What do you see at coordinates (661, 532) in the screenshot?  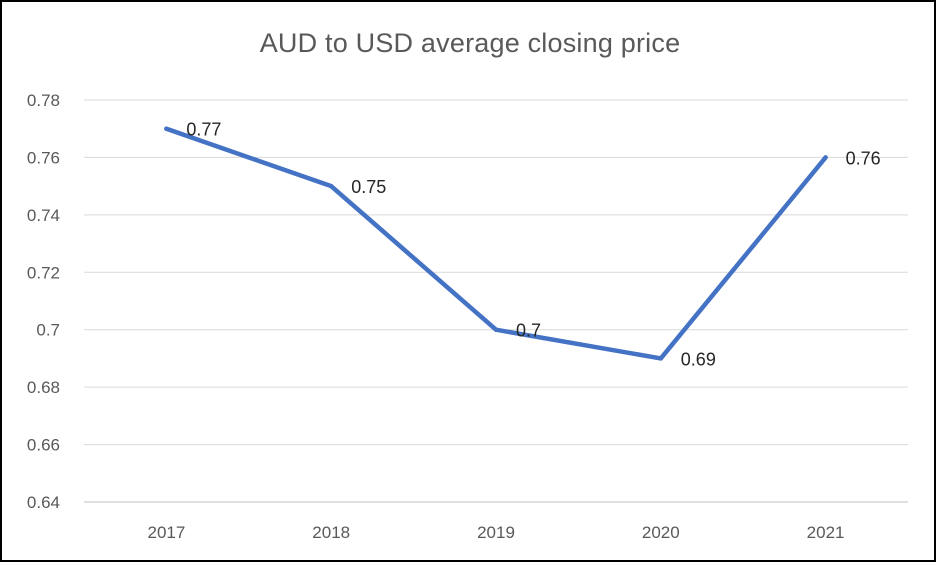 I see `x-tick-label: 2020` at bounding box center [661, 532].